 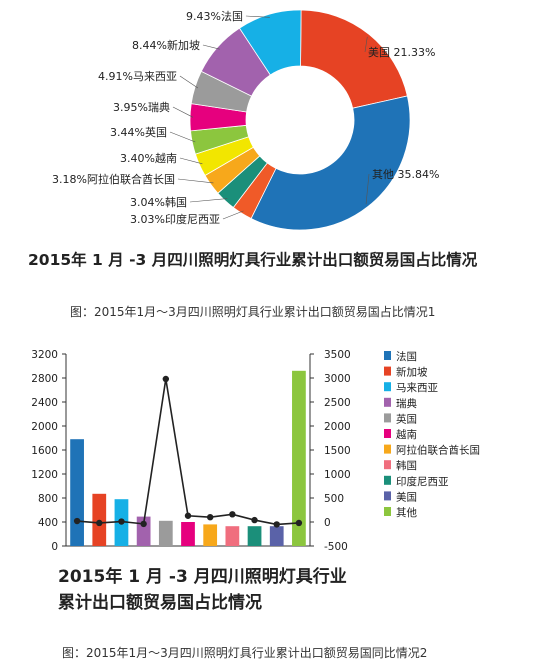 What do you see at coordinates (214, 16) in the screenshot?
I see `donut-label-11: 9.43%法国` at bounding box center [214, 16].